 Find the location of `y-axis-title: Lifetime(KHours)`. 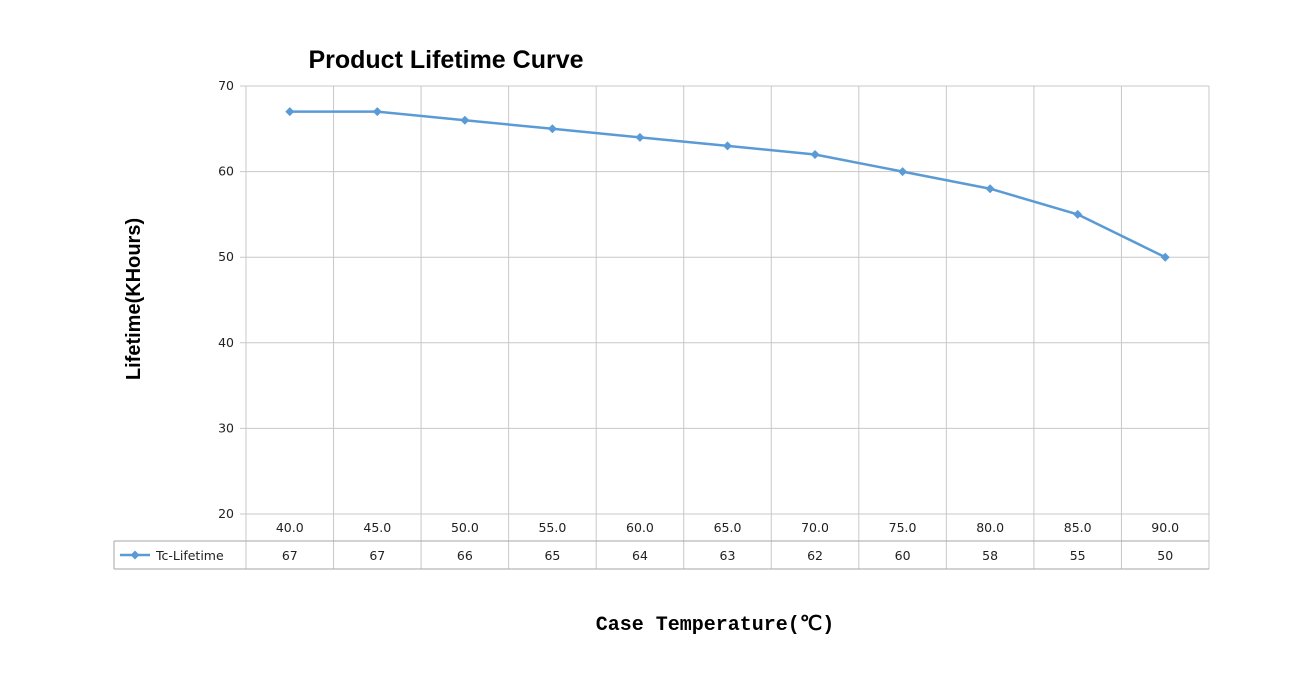

y-axis-title: Lifetime(KHours) is located at coordinates (134, 299).